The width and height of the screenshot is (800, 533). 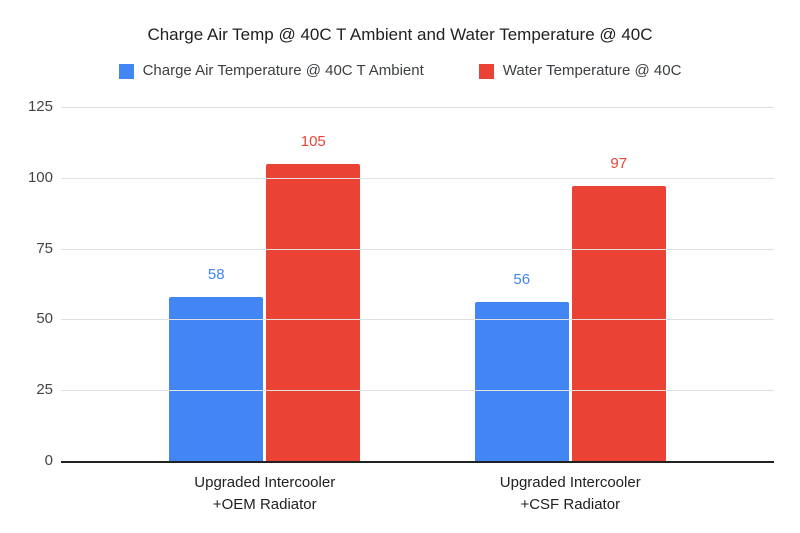 What do you see at coordinates (283, 70) in the screenshot?
I see `legend-label: Charge Air Temperature @ 40C T Ambient` at bounding box center [283, 70].